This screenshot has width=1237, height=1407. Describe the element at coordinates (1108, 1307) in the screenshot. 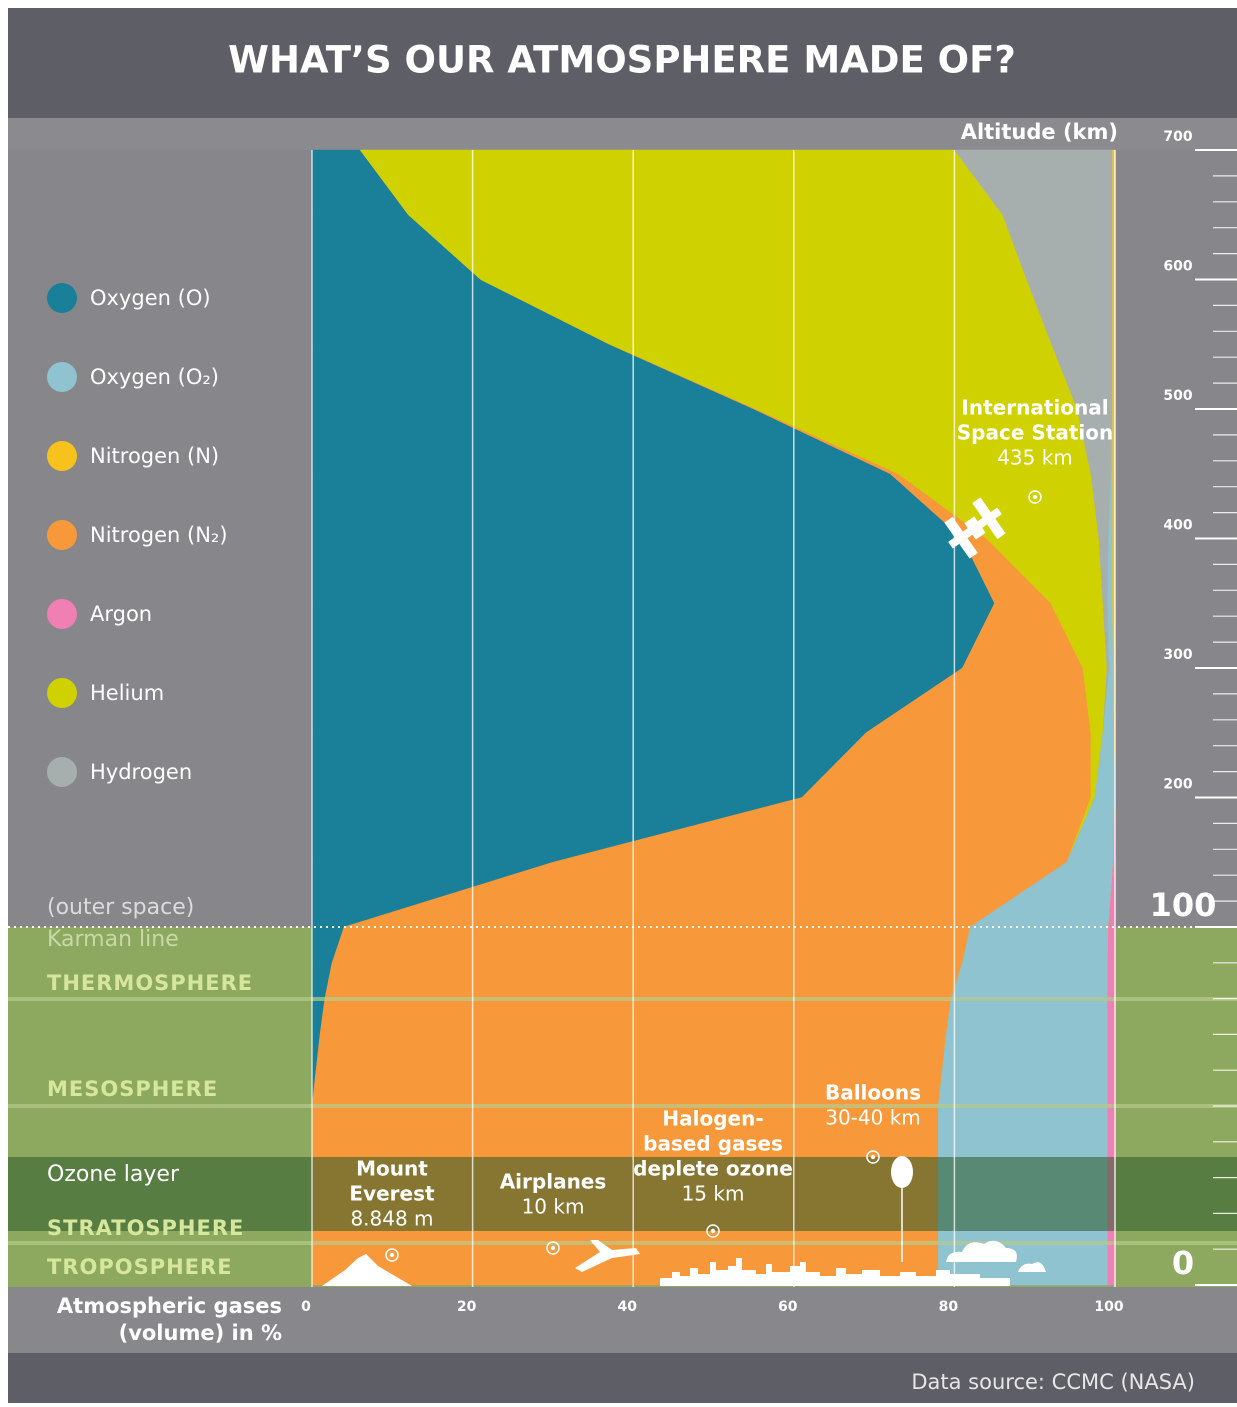

I see `x-tick-label: 100` at that location.